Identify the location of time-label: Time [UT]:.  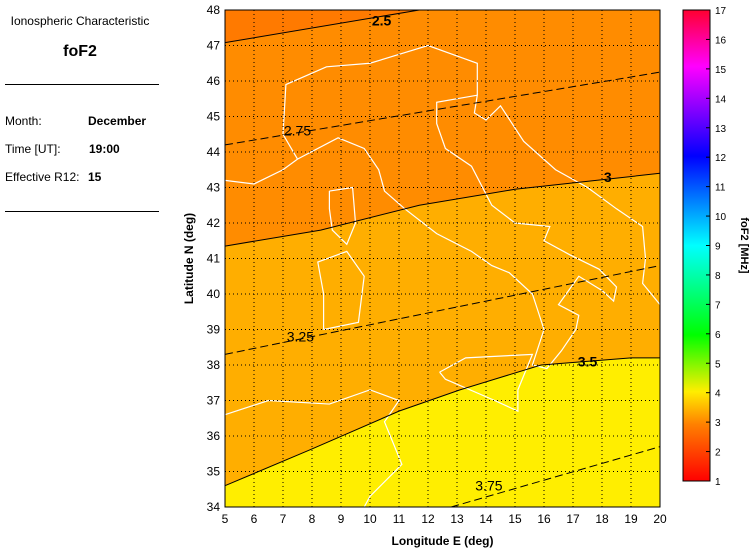
(33, 149).